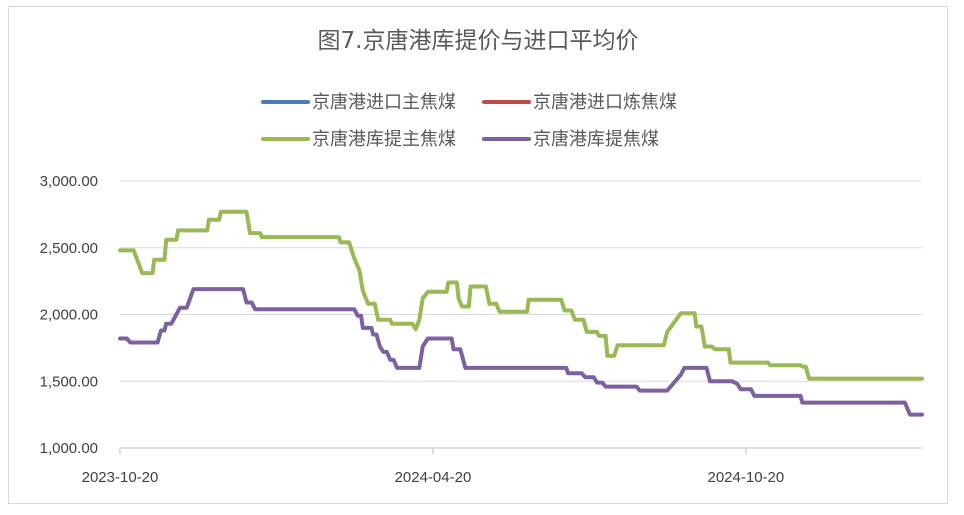 Image resolution: width=964 pixels, height=515 pixels. I want to click on legend-item: 京唐港库提主焦煤, so click(358, 139).